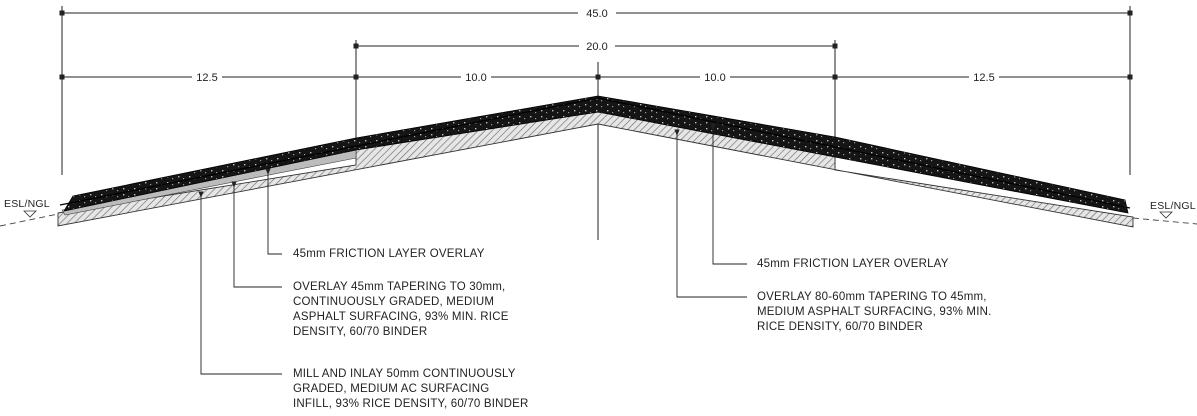  What do you see at coordinates (598, 214) in the screenshot?
I see `ground-level-markers` at bounding box center [598, 214].